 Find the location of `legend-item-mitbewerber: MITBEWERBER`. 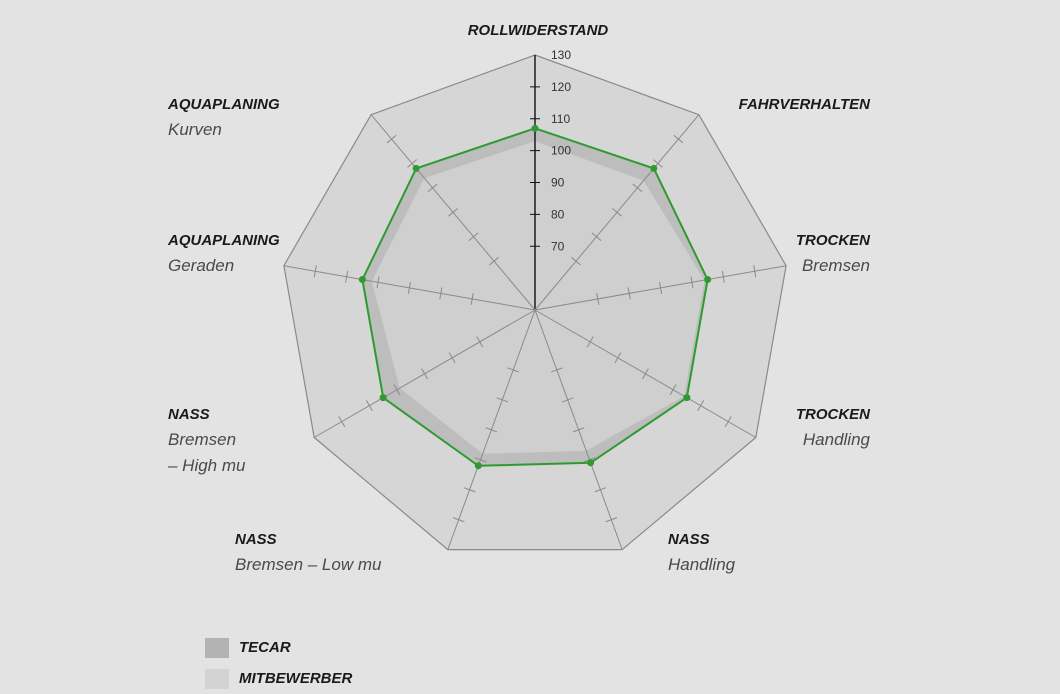

legend-item-mitbewerber: MITBEWERBER is located at coordinates (278, 678).